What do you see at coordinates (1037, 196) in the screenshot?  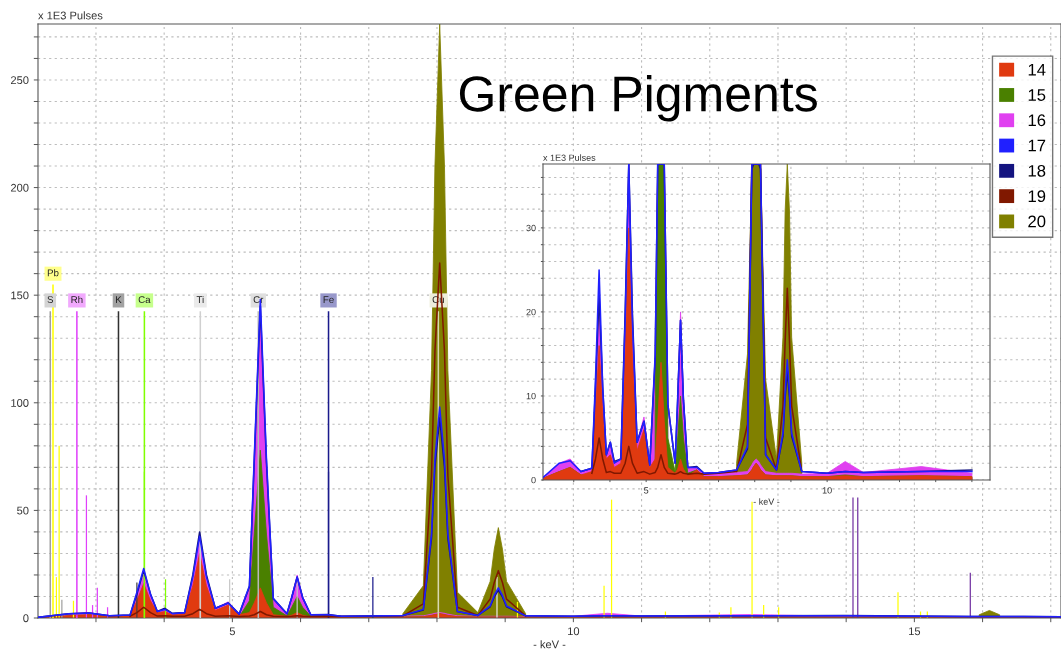 I see `legend-label: 19` at bounding box center [1037, 196].